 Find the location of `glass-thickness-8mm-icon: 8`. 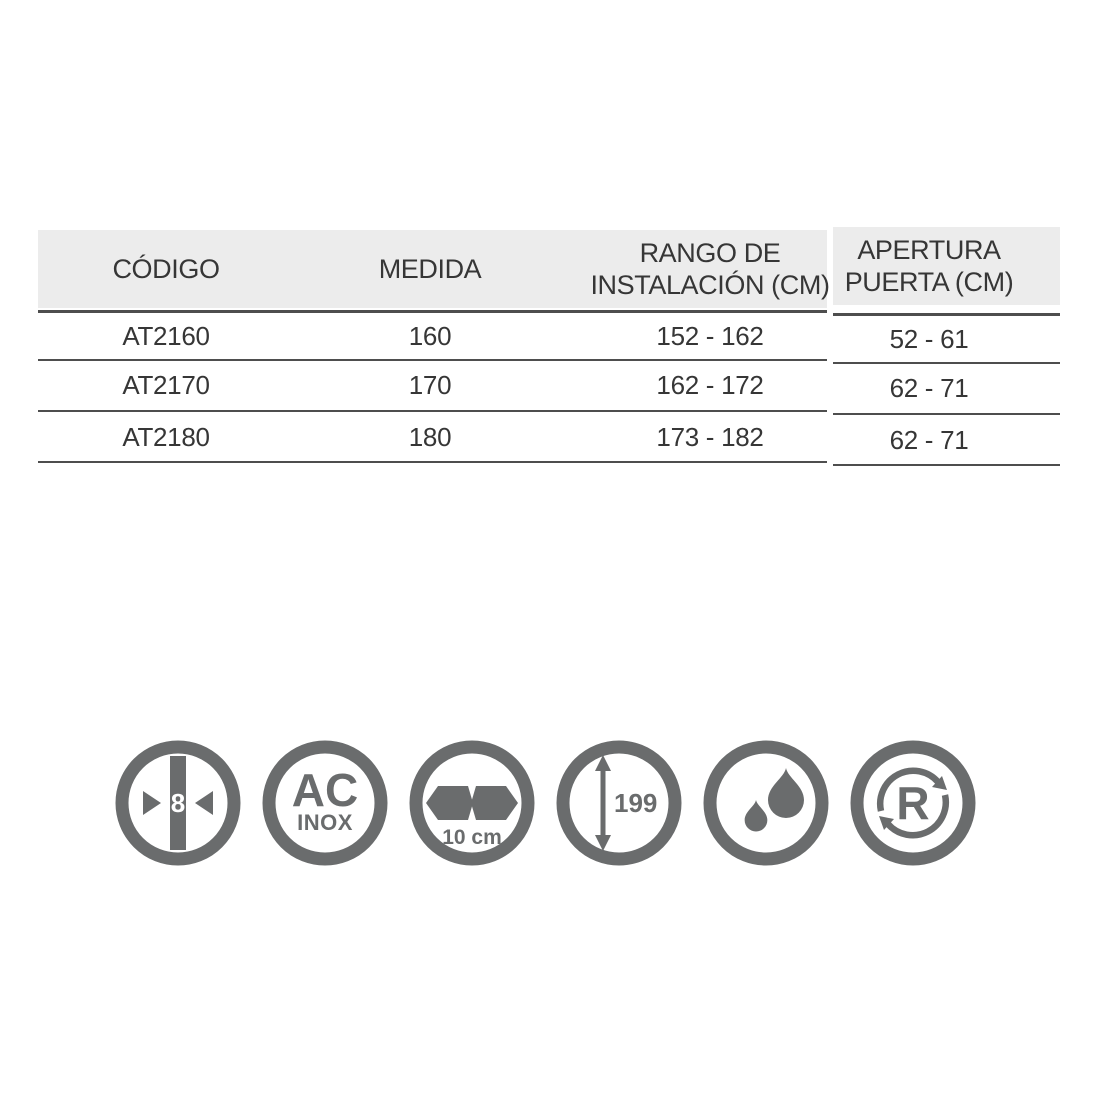

glass-thickness-8mm-icon: 8 is located at coordinates (178, 803).